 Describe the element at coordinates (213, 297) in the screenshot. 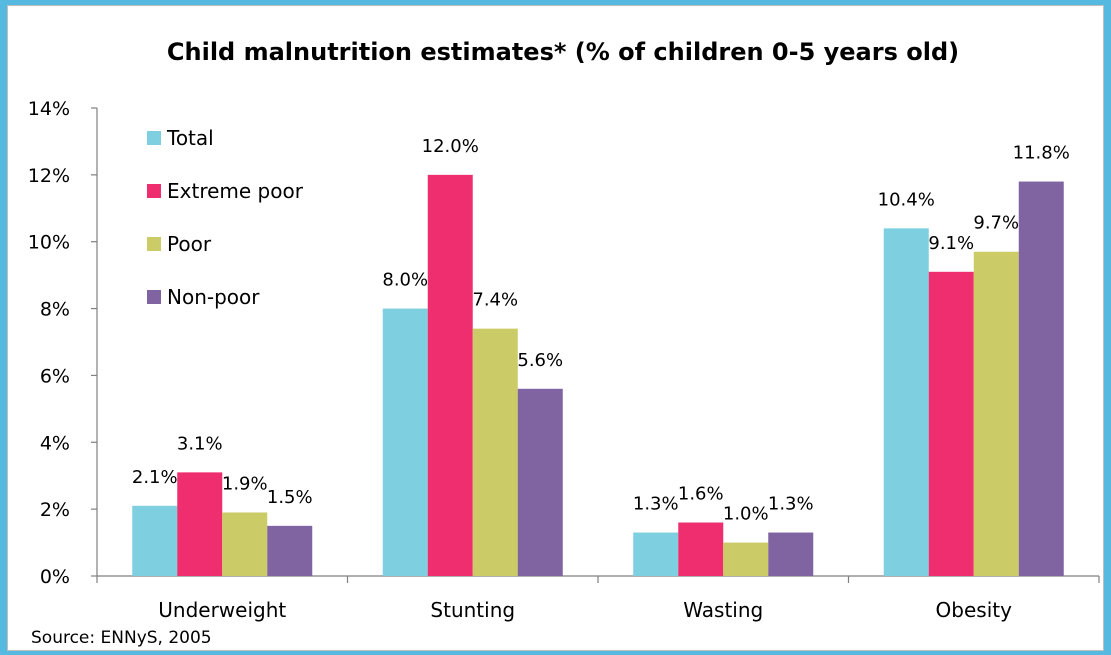

I see `legend-label: Non-poor` at that location.